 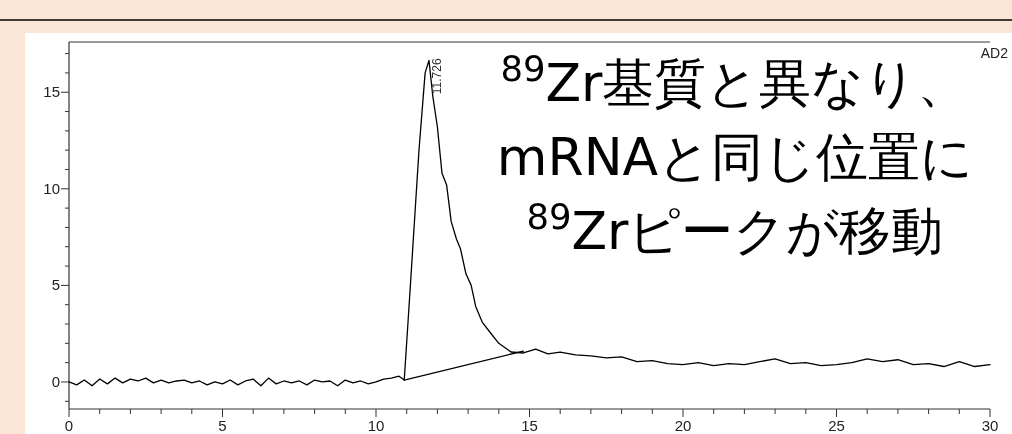 I want to click on annotation: 11.726, so click(x=436, y=76).